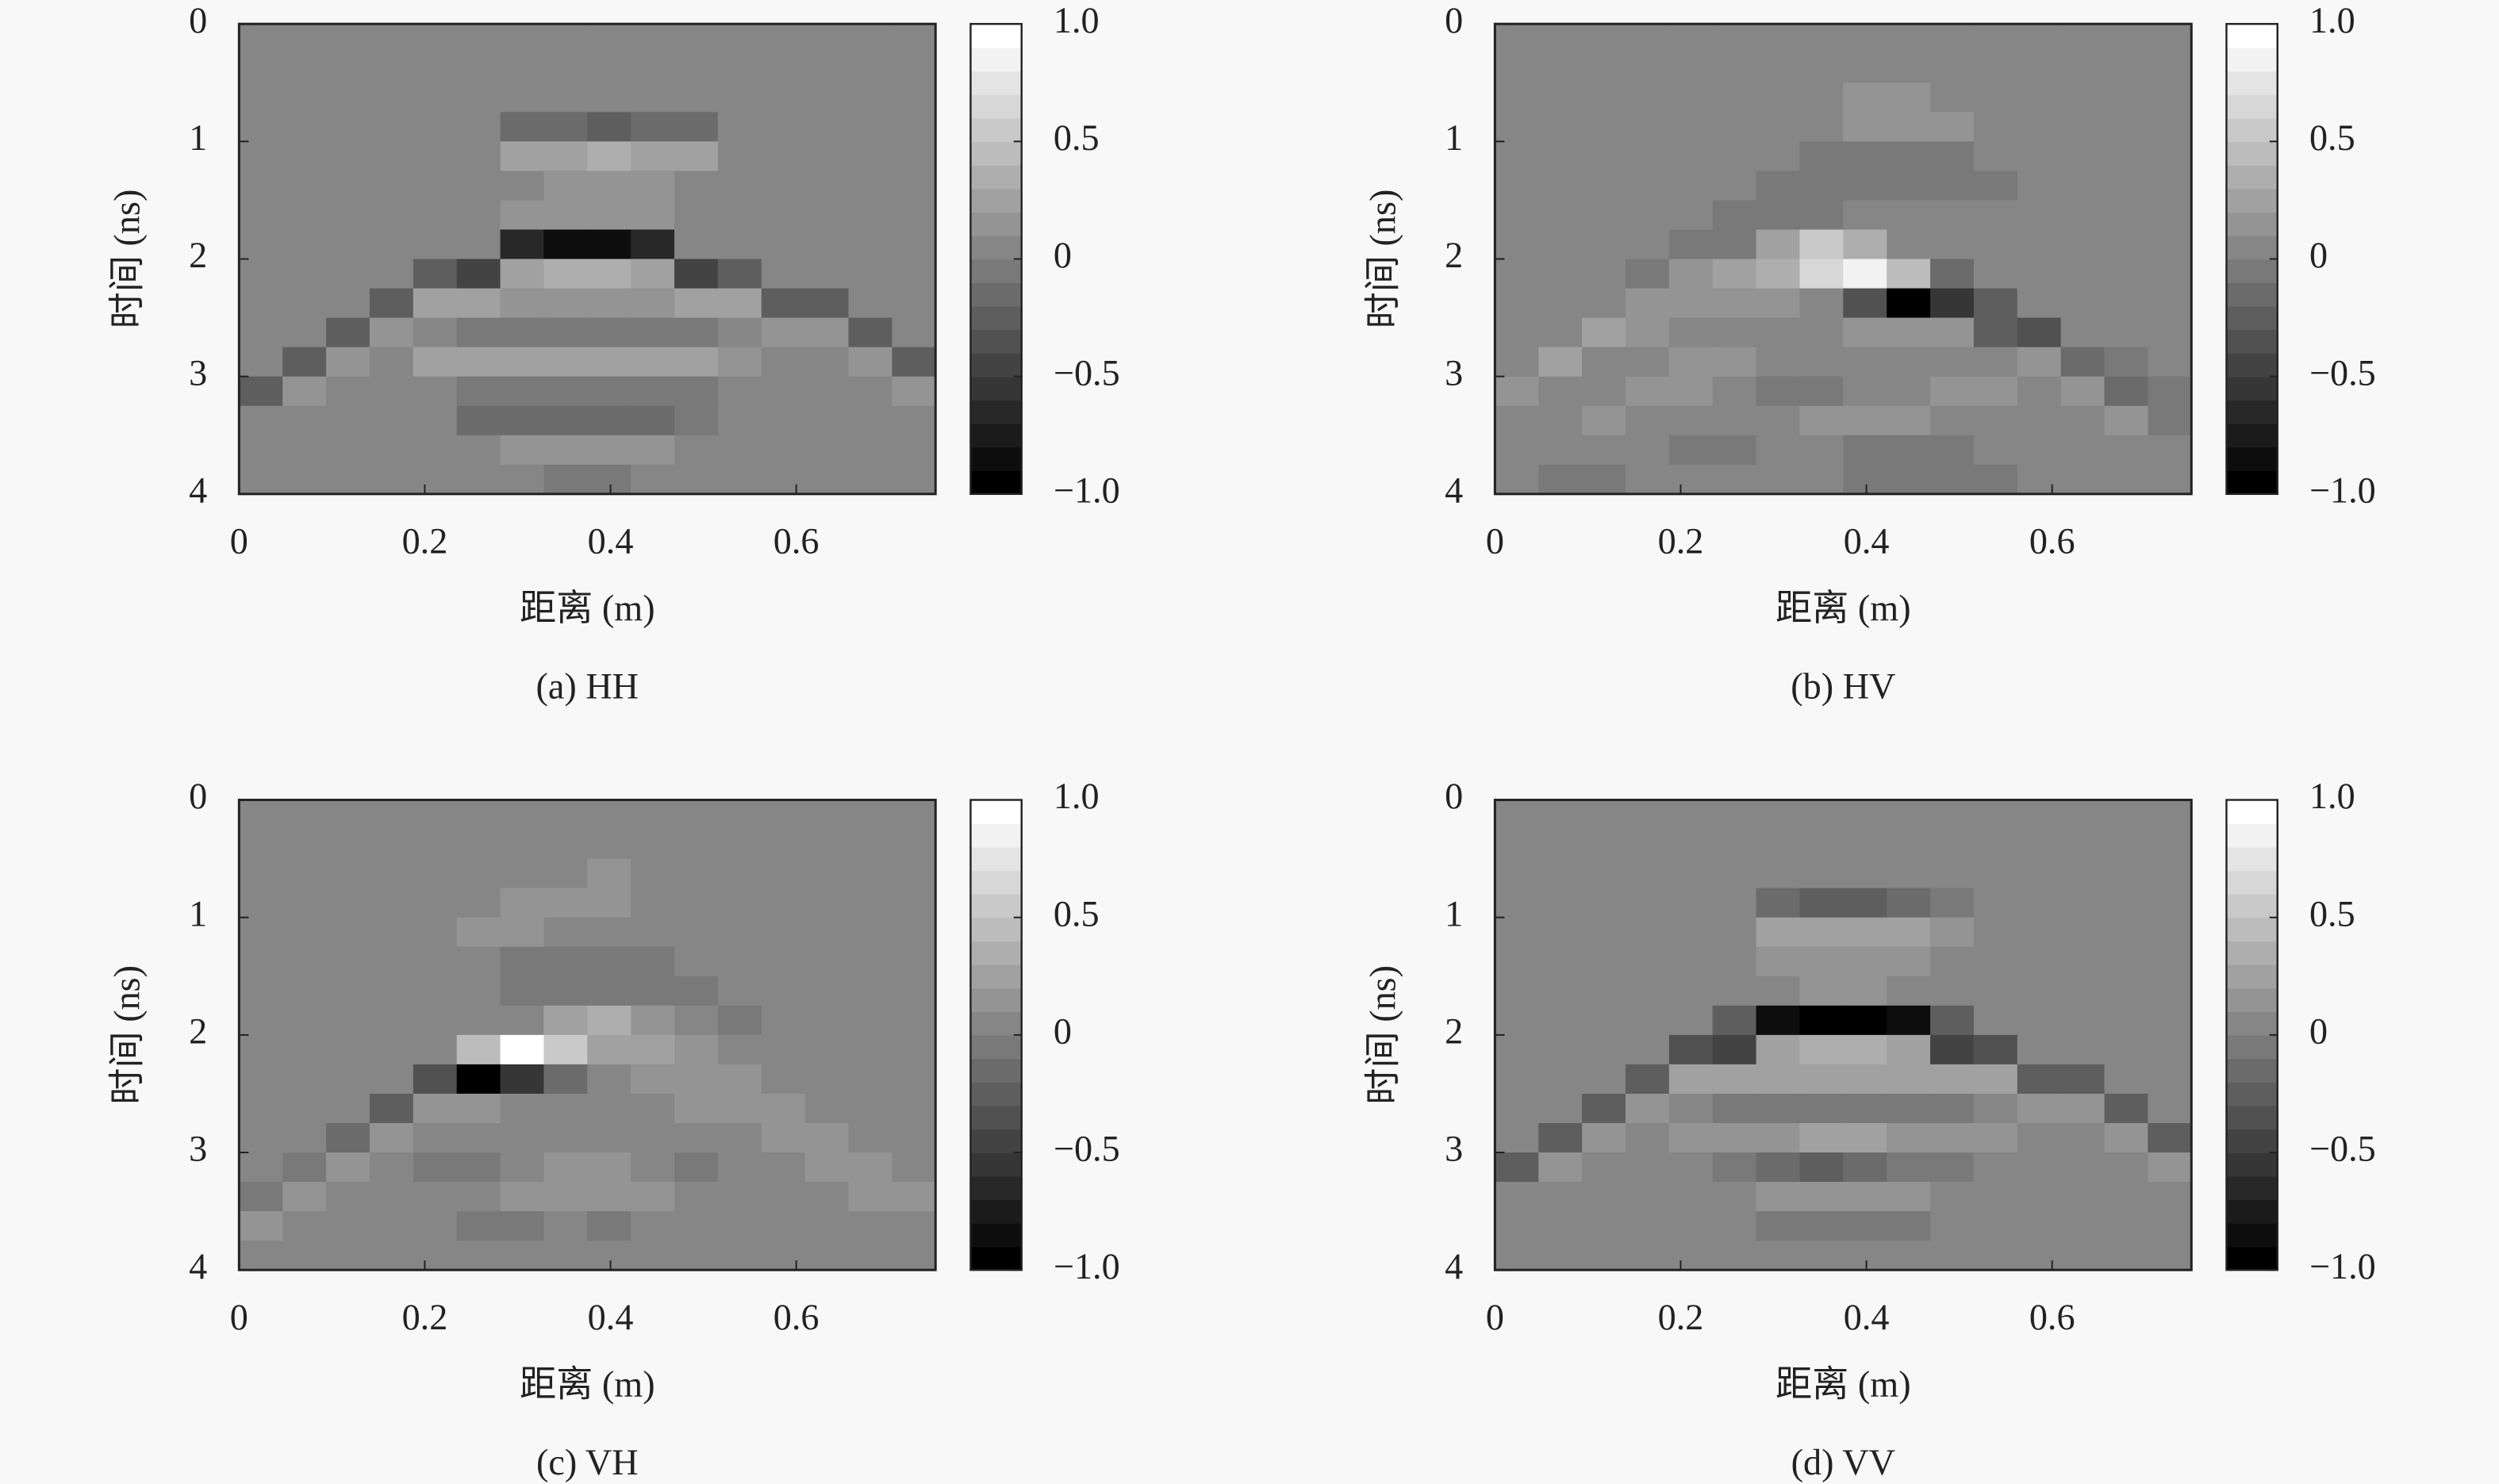 This screenshot has height=1484, width=2499. I want to click on y-tick-label: 0, so click(198, 20).